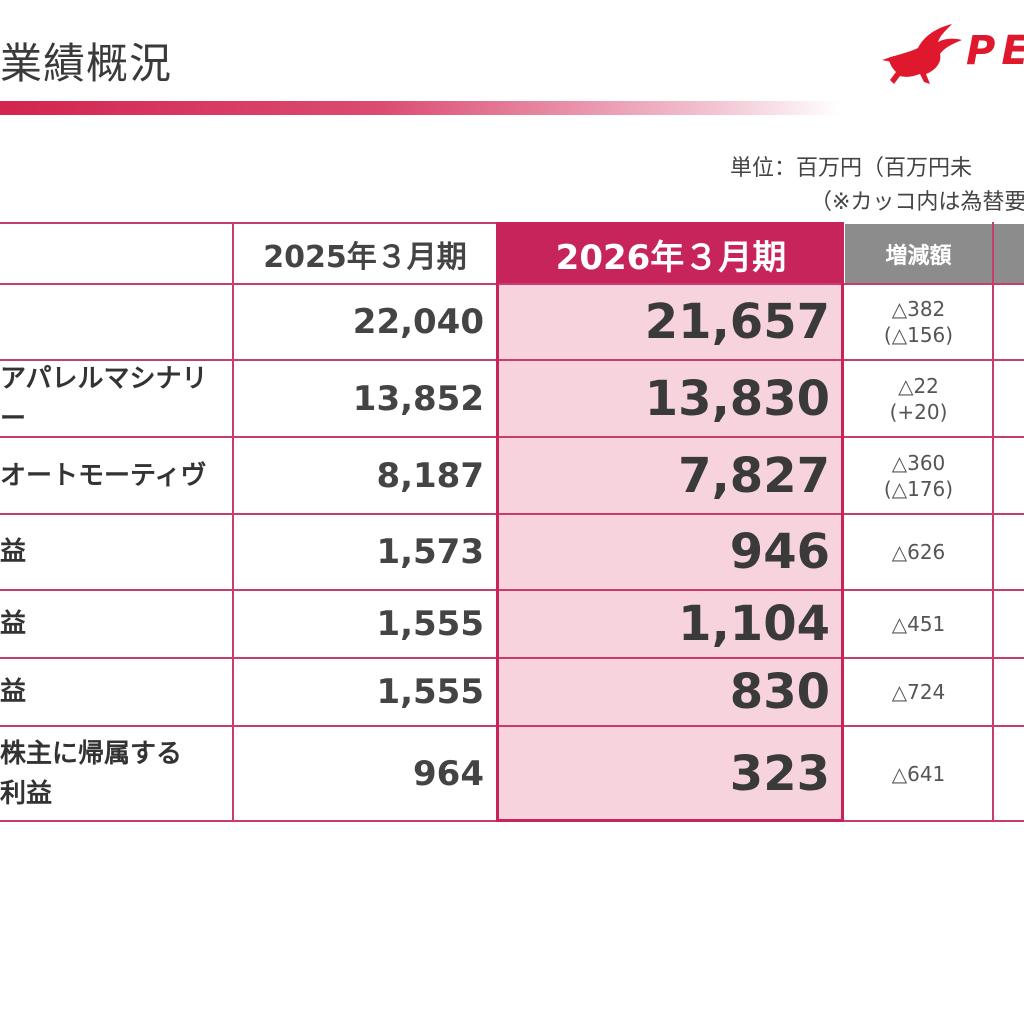  Describe the element at coordinates (779, 773) in the screenshot. I see `value-fy2026: 323` at that location.